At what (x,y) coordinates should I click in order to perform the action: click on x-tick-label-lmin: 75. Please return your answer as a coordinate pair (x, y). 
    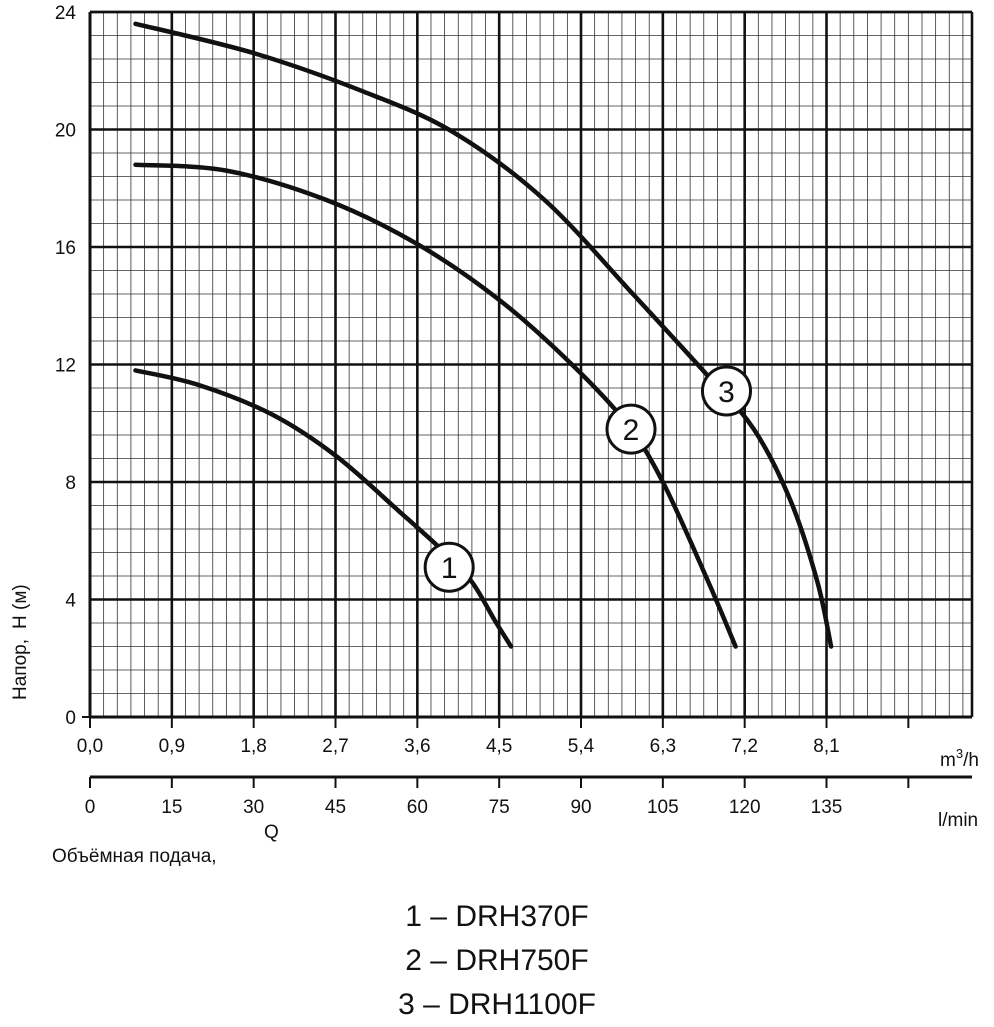
    Looking at the image, I should click on (499, 807).